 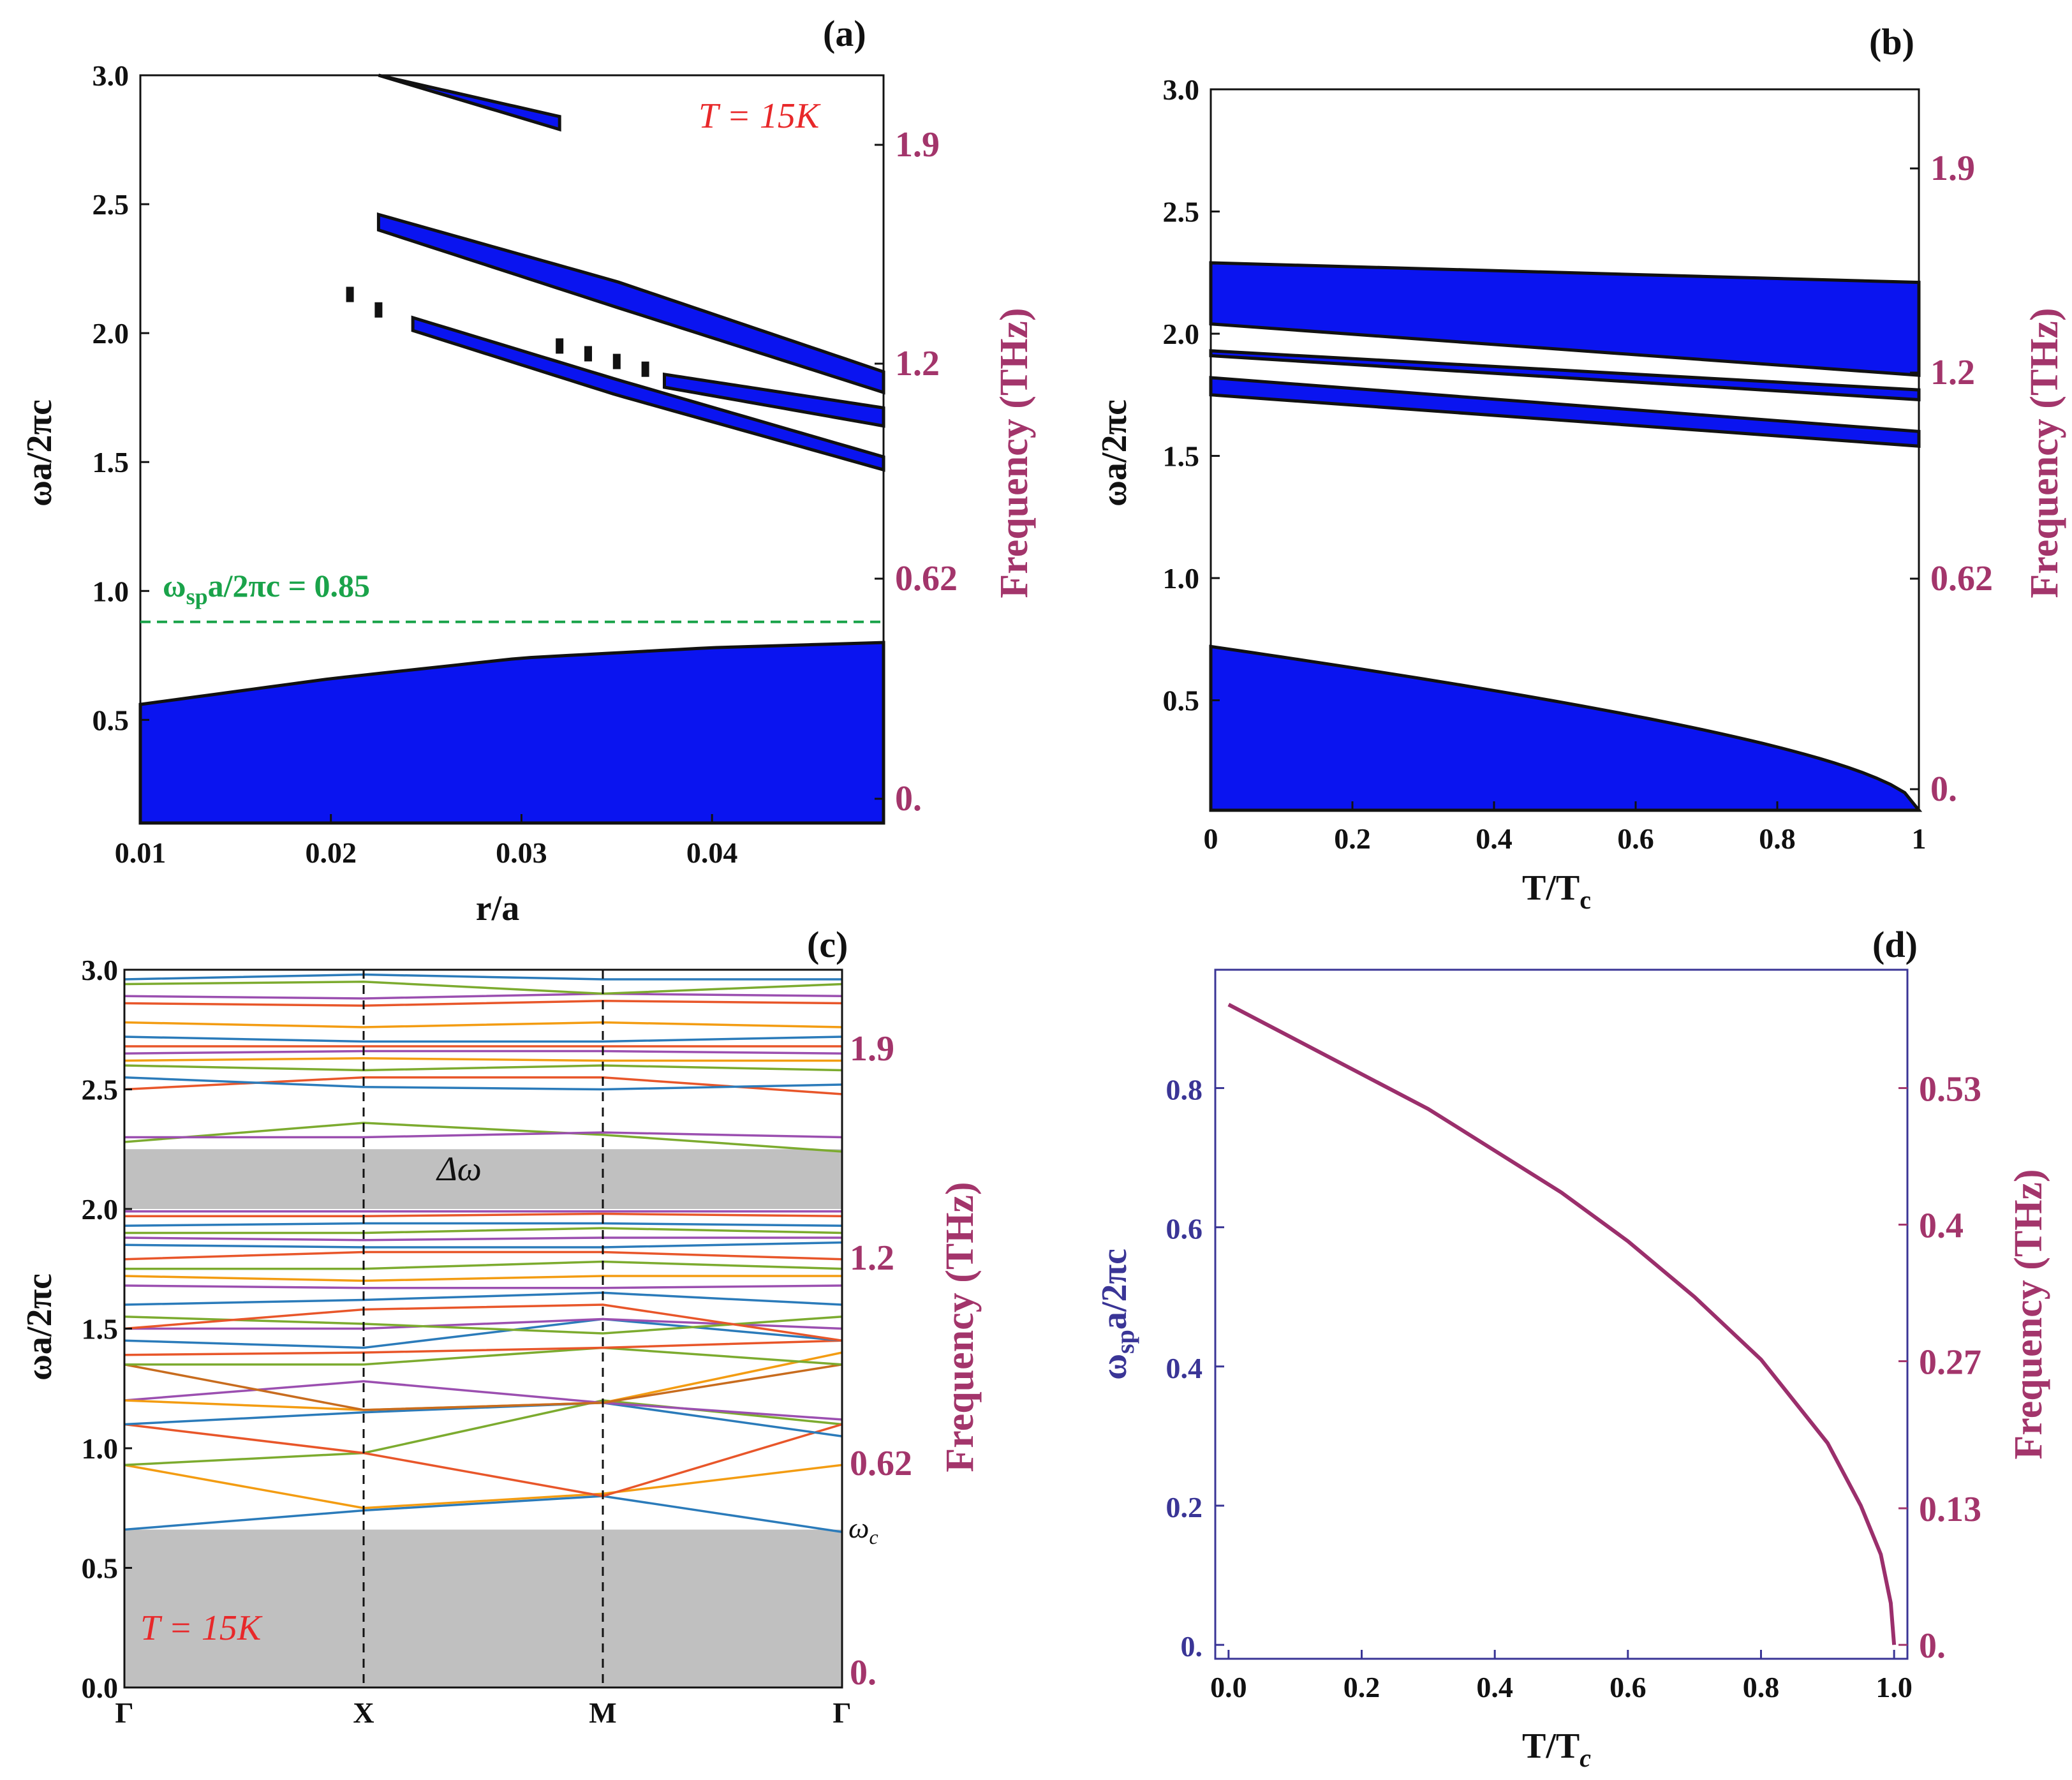 I want to click on c-y-axis-label: ωa/2πc, so click(x=40, y=1327).